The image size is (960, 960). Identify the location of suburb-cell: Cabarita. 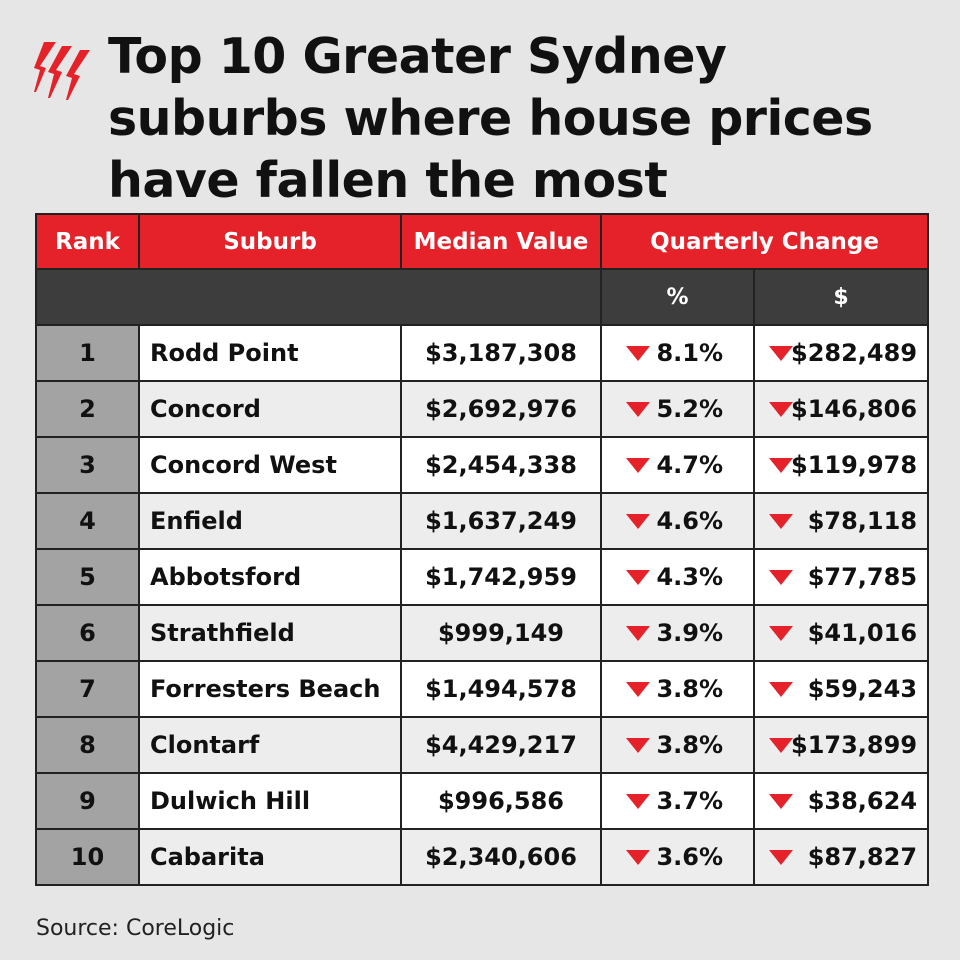
(270, 857).